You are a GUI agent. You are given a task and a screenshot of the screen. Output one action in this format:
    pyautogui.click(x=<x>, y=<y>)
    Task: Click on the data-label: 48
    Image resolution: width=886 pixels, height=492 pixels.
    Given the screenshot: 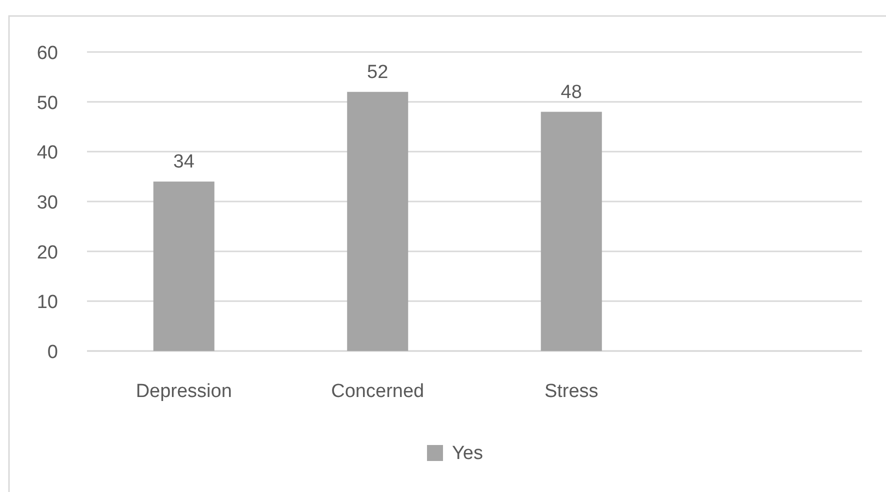 What is the action you would take?
    pyautogui.click(x=571, y=92)
    